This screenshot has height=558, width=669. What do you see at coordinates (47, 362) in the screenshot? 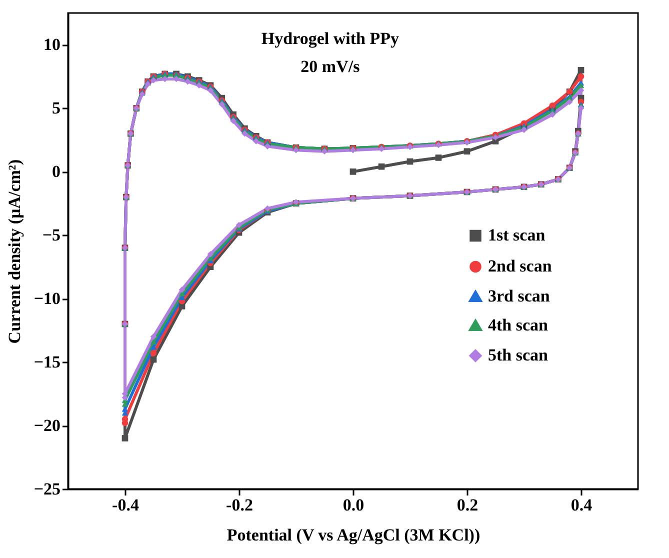
I see `y-tick-label: −15` at bounding box center [47, 362].